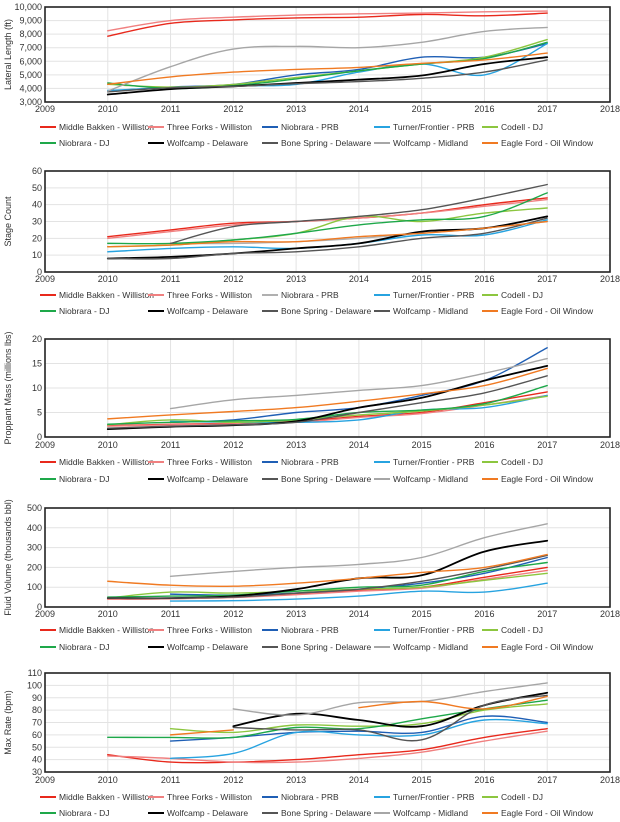 The height and width of the screenshot is (822, 620). What do you see at coordinates (30, 102) in the screenshot?
I see `y-tick-label: 3,000` at bounding box center [30, 102].